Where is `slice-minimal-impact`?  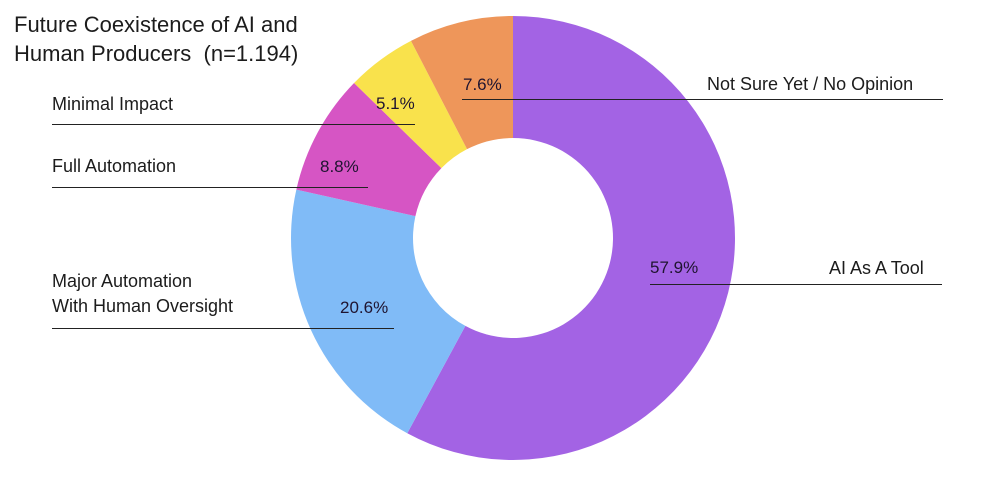 slice-minimal-impact is located at coordinates (411, 104).